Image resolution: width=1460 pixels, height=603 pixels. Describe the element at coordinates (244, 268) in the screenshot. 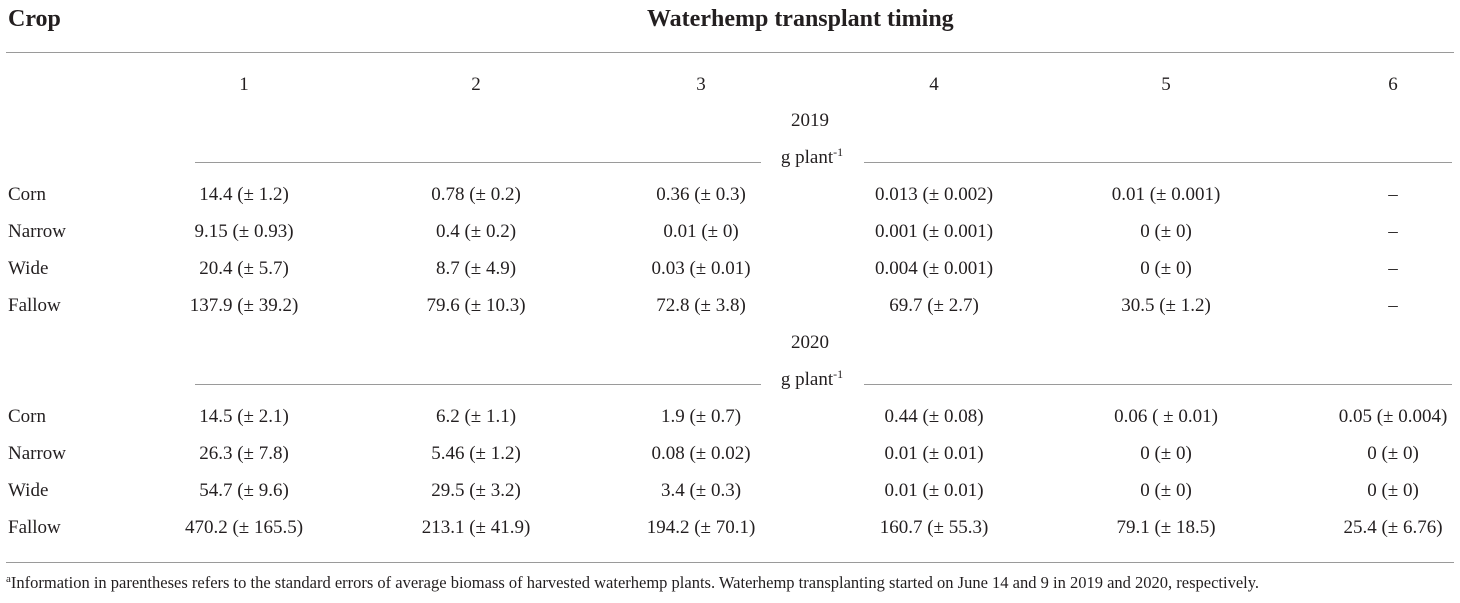

I see `table-cell: 20.4 (± 5.7)` at that location.